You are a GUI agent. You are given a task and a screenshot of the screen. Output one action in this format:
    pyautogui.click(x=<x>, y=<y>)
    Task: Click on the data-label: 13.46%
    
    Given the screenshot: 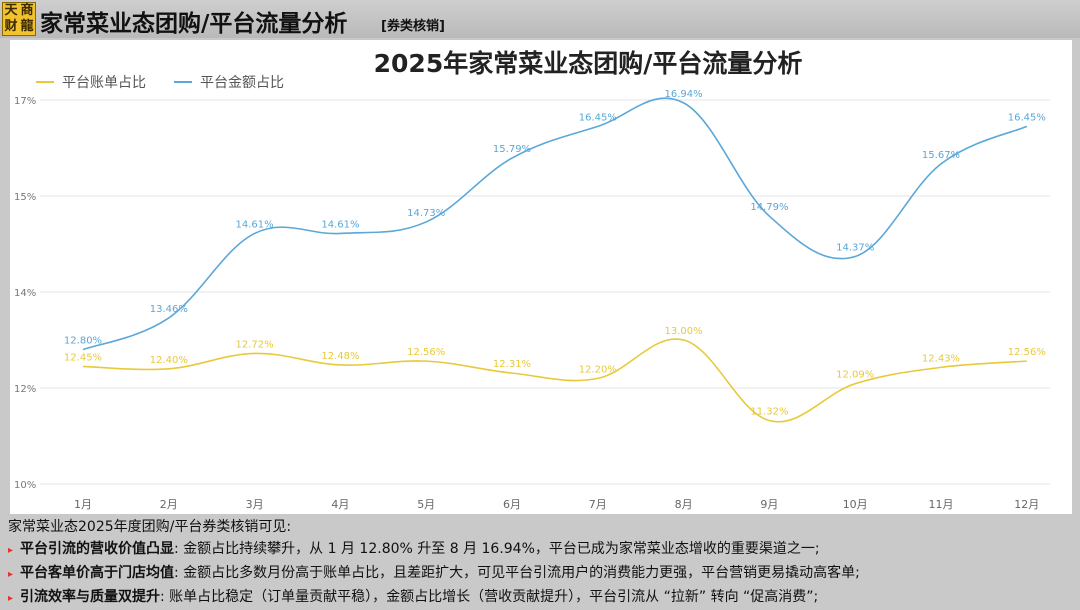 What is the action you would take?
    pyautogui.click(x=169, y=309)
    